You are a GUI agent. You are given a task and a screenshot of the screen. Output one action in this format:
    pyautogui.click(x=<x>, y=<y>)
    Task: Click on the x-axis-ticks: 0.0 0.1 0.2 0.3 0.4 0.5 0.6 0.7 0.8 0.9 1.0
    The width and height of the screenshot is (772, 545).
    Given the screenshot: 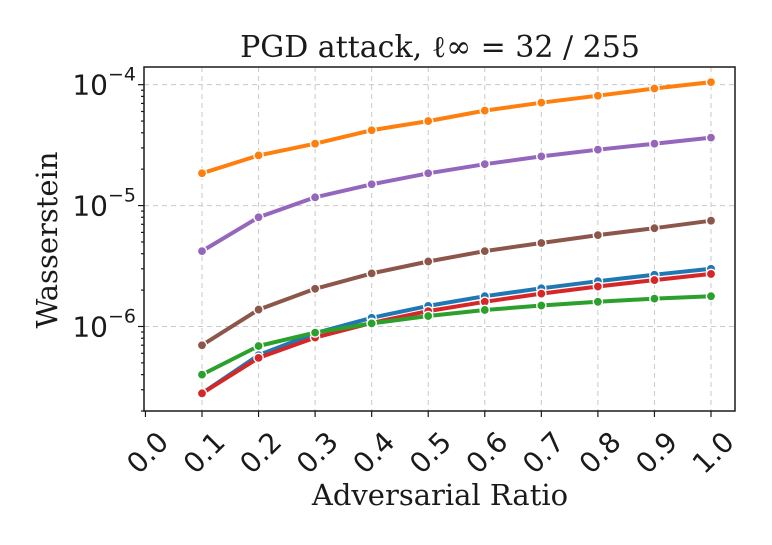 What is the action you would take?
    pyautogui.click(x=430, y=445)
    